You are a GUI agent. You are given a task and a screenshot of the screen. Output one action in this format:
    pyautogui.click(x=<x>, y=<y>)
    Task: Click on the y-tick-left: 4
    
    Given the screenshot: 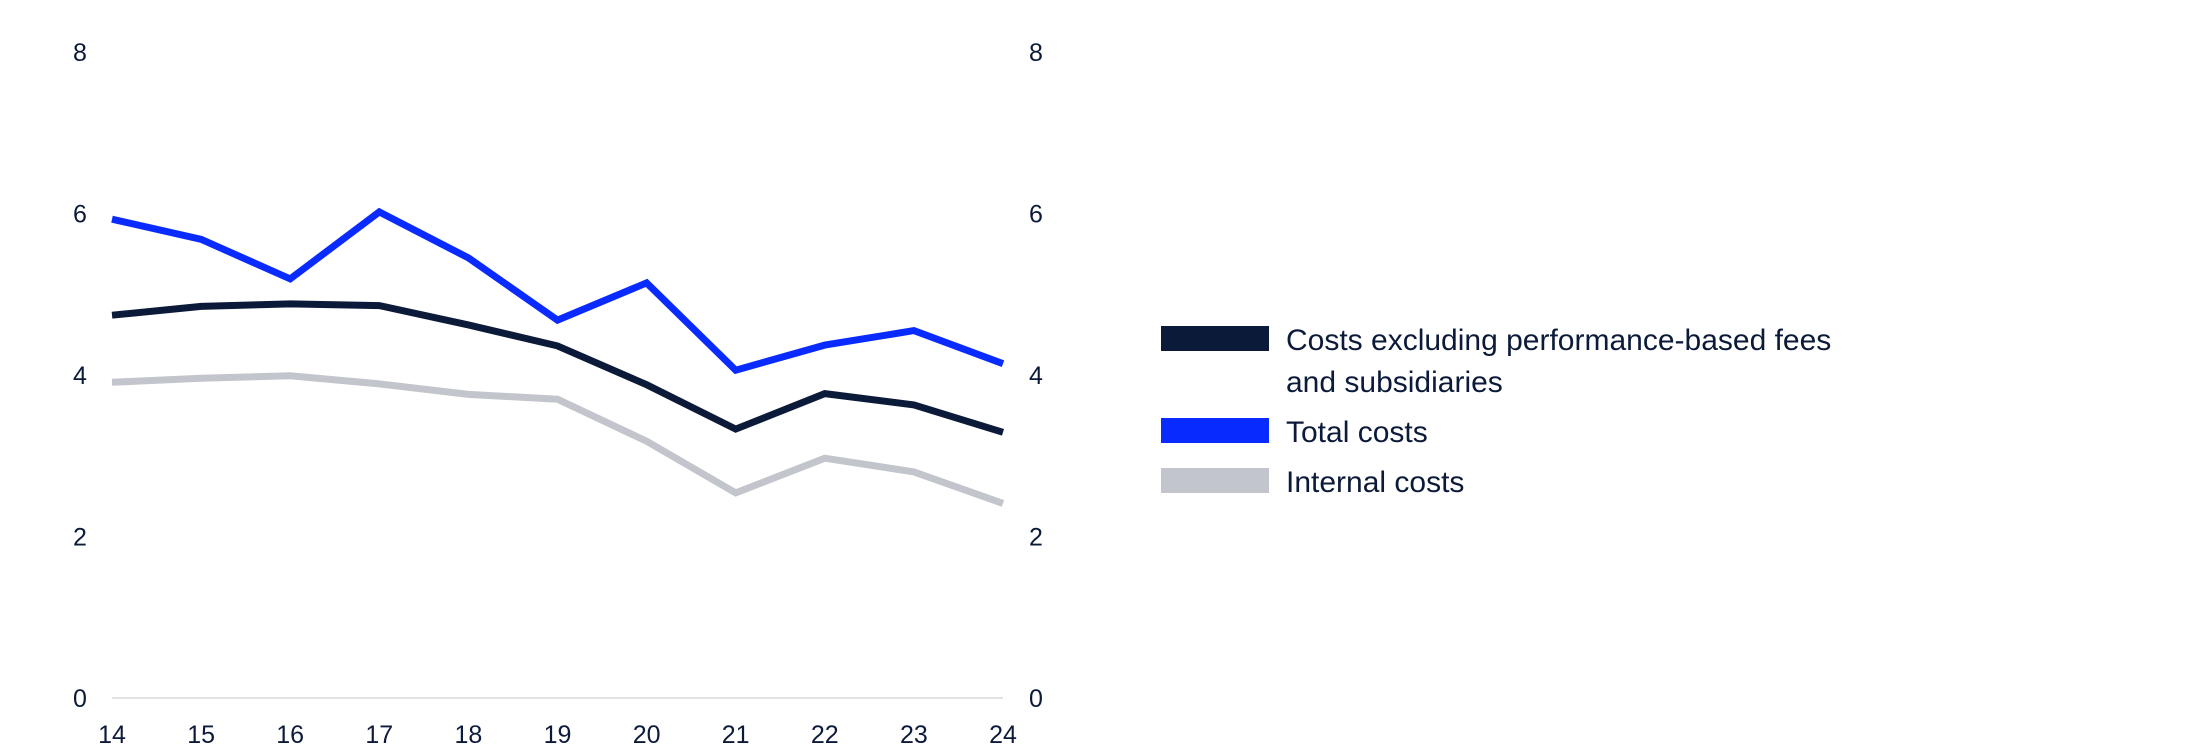 What is the action you would take?
    pyautogui.click(x=80, y=376)
    